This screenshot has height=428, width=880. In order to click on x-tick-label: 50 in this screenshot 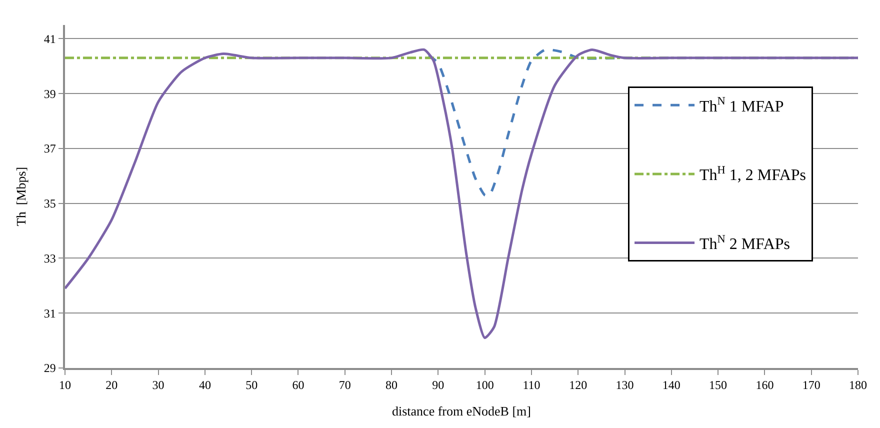, I will do `click(252, 385)`.